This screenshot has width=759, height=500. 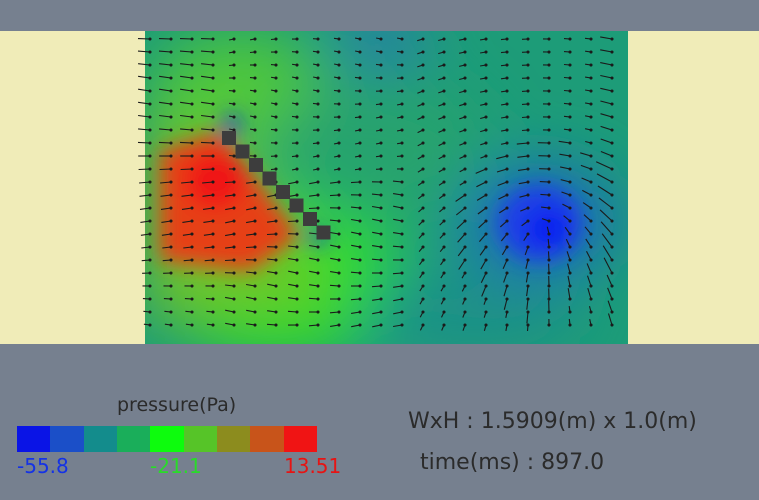 I want to click on legend-min-label: -55.8, so click(x=43, y=466).